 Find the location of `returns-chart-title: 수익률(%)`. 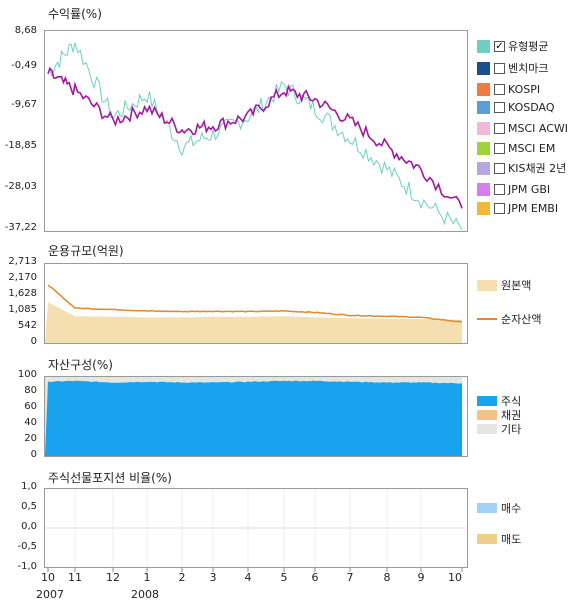

returns-chart-title: 수익률(%) is located at coordinates (75, 14).